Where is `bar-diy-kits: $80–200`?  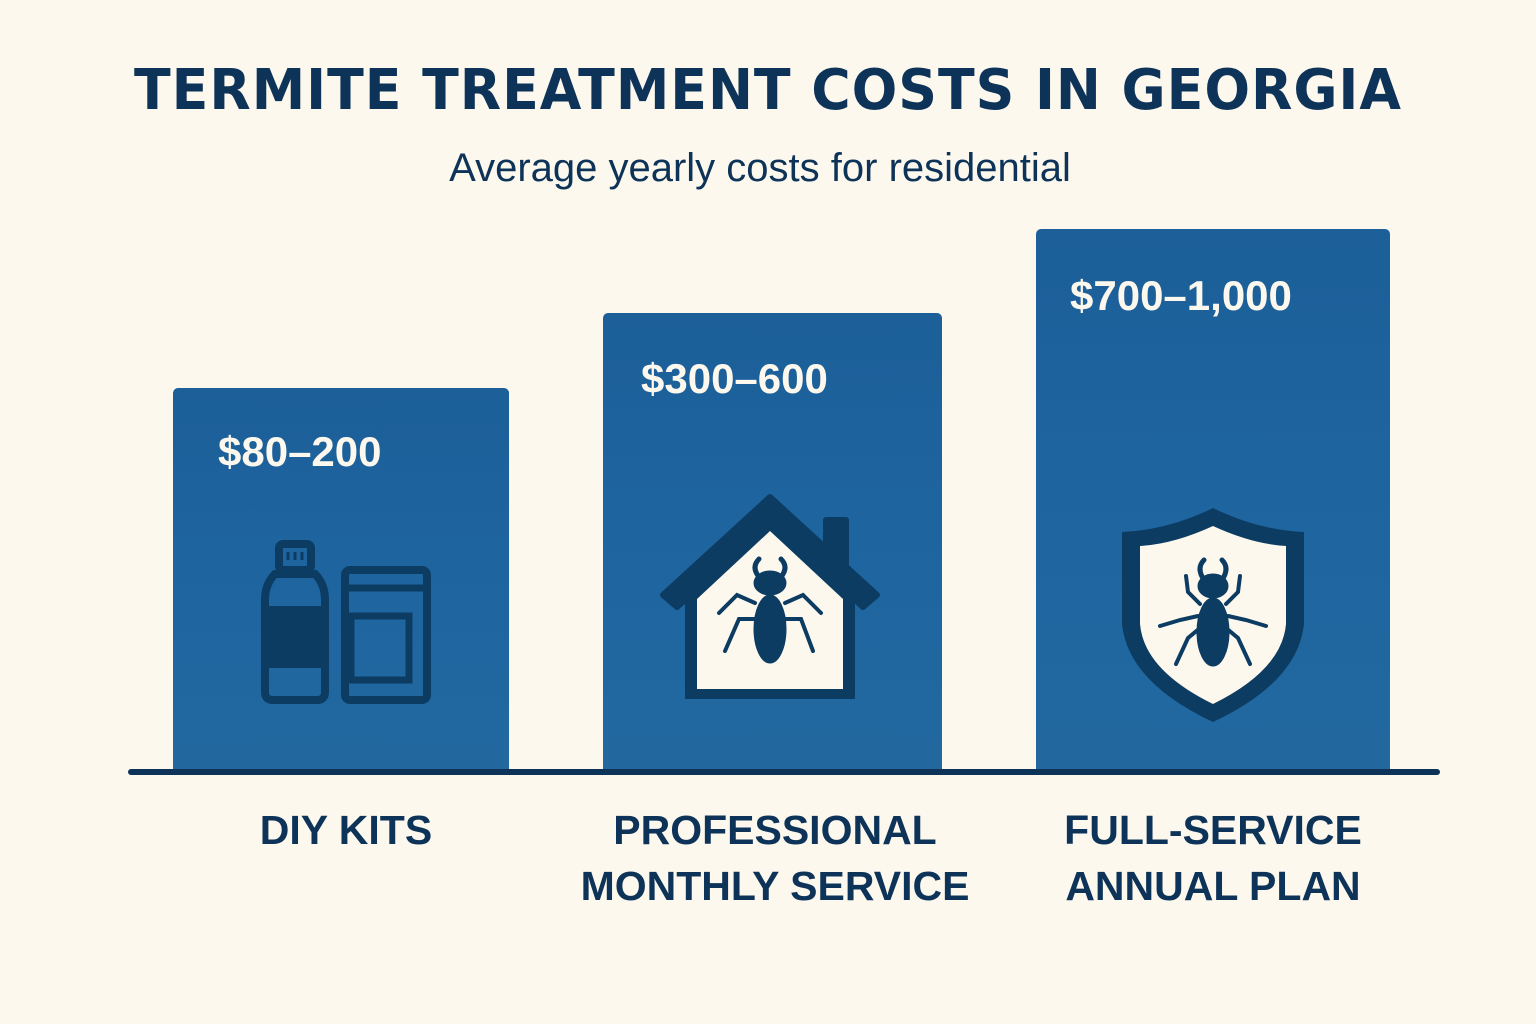 bar-diy-kits: $80–200 is located at coordinates (341, 580).